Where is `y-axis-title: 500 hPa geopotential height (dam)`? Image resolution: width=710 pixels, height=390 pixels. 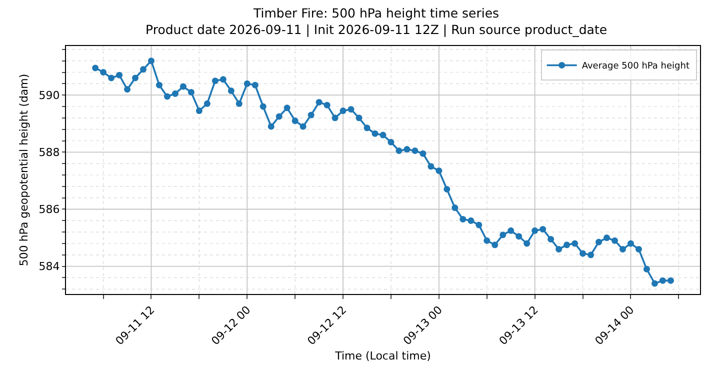
y-axis-title: 500 hPa geopotential height (dam) is located at coordinates (23, 170).